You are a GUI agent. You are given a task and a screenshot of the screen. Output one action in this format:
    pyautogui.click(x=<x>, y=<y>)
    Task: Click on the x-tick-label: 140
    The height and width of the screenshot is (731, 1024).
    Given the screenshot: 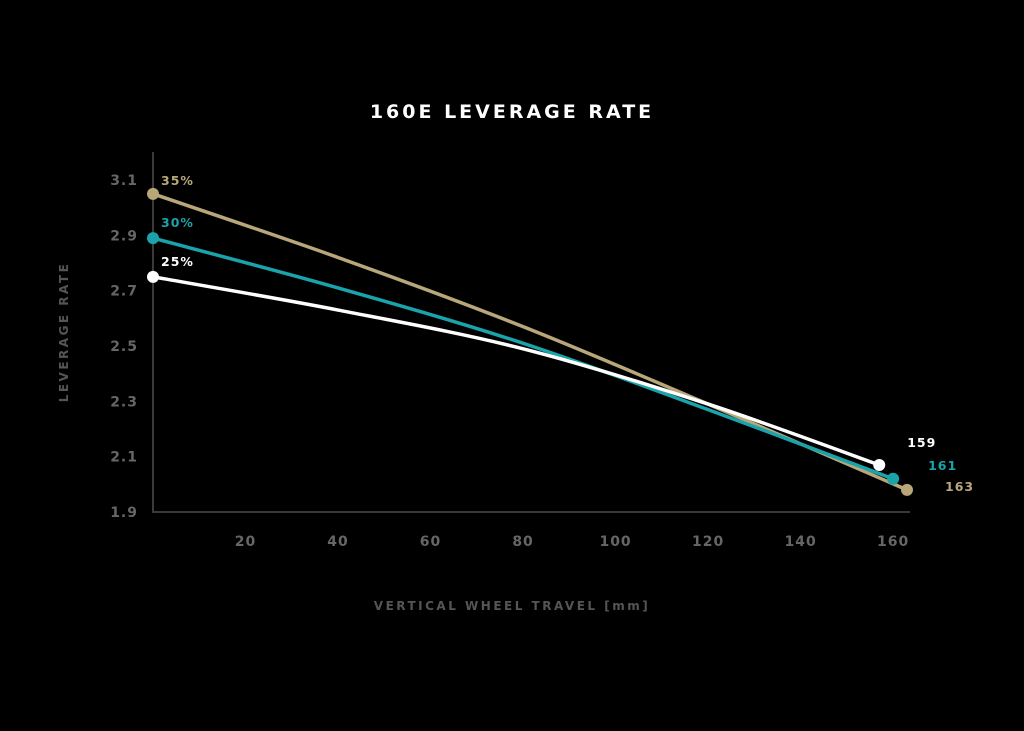 What is the action you would take?
    pyautogui.click(x=800, y=542)
    